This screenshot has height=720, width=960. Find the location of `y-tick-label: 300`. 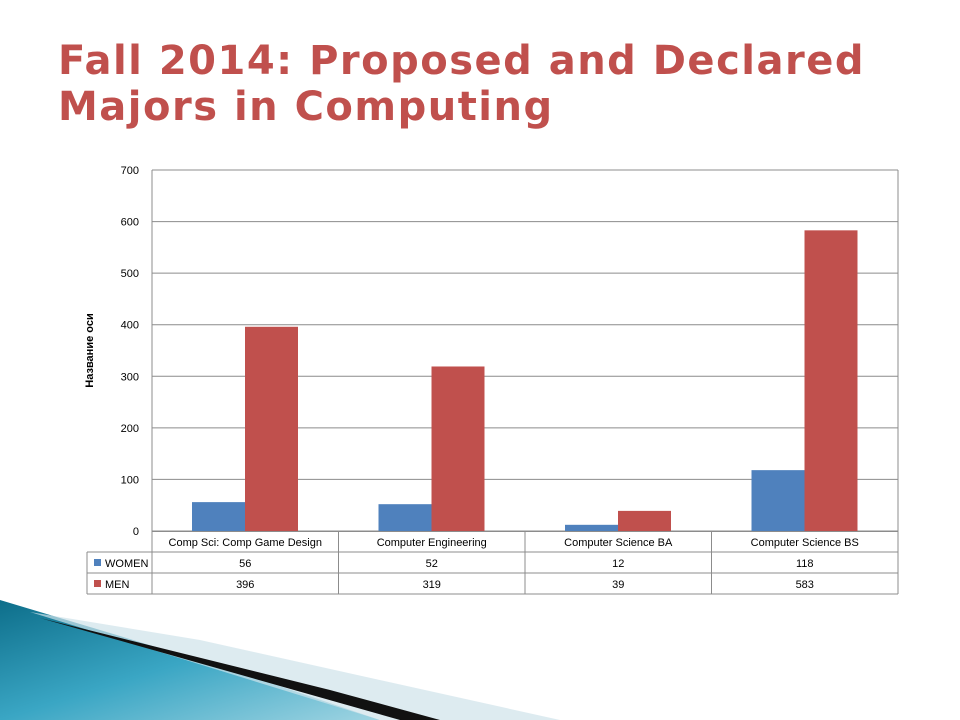

y-tick-label: 300 is located at coordinates (130, 377).